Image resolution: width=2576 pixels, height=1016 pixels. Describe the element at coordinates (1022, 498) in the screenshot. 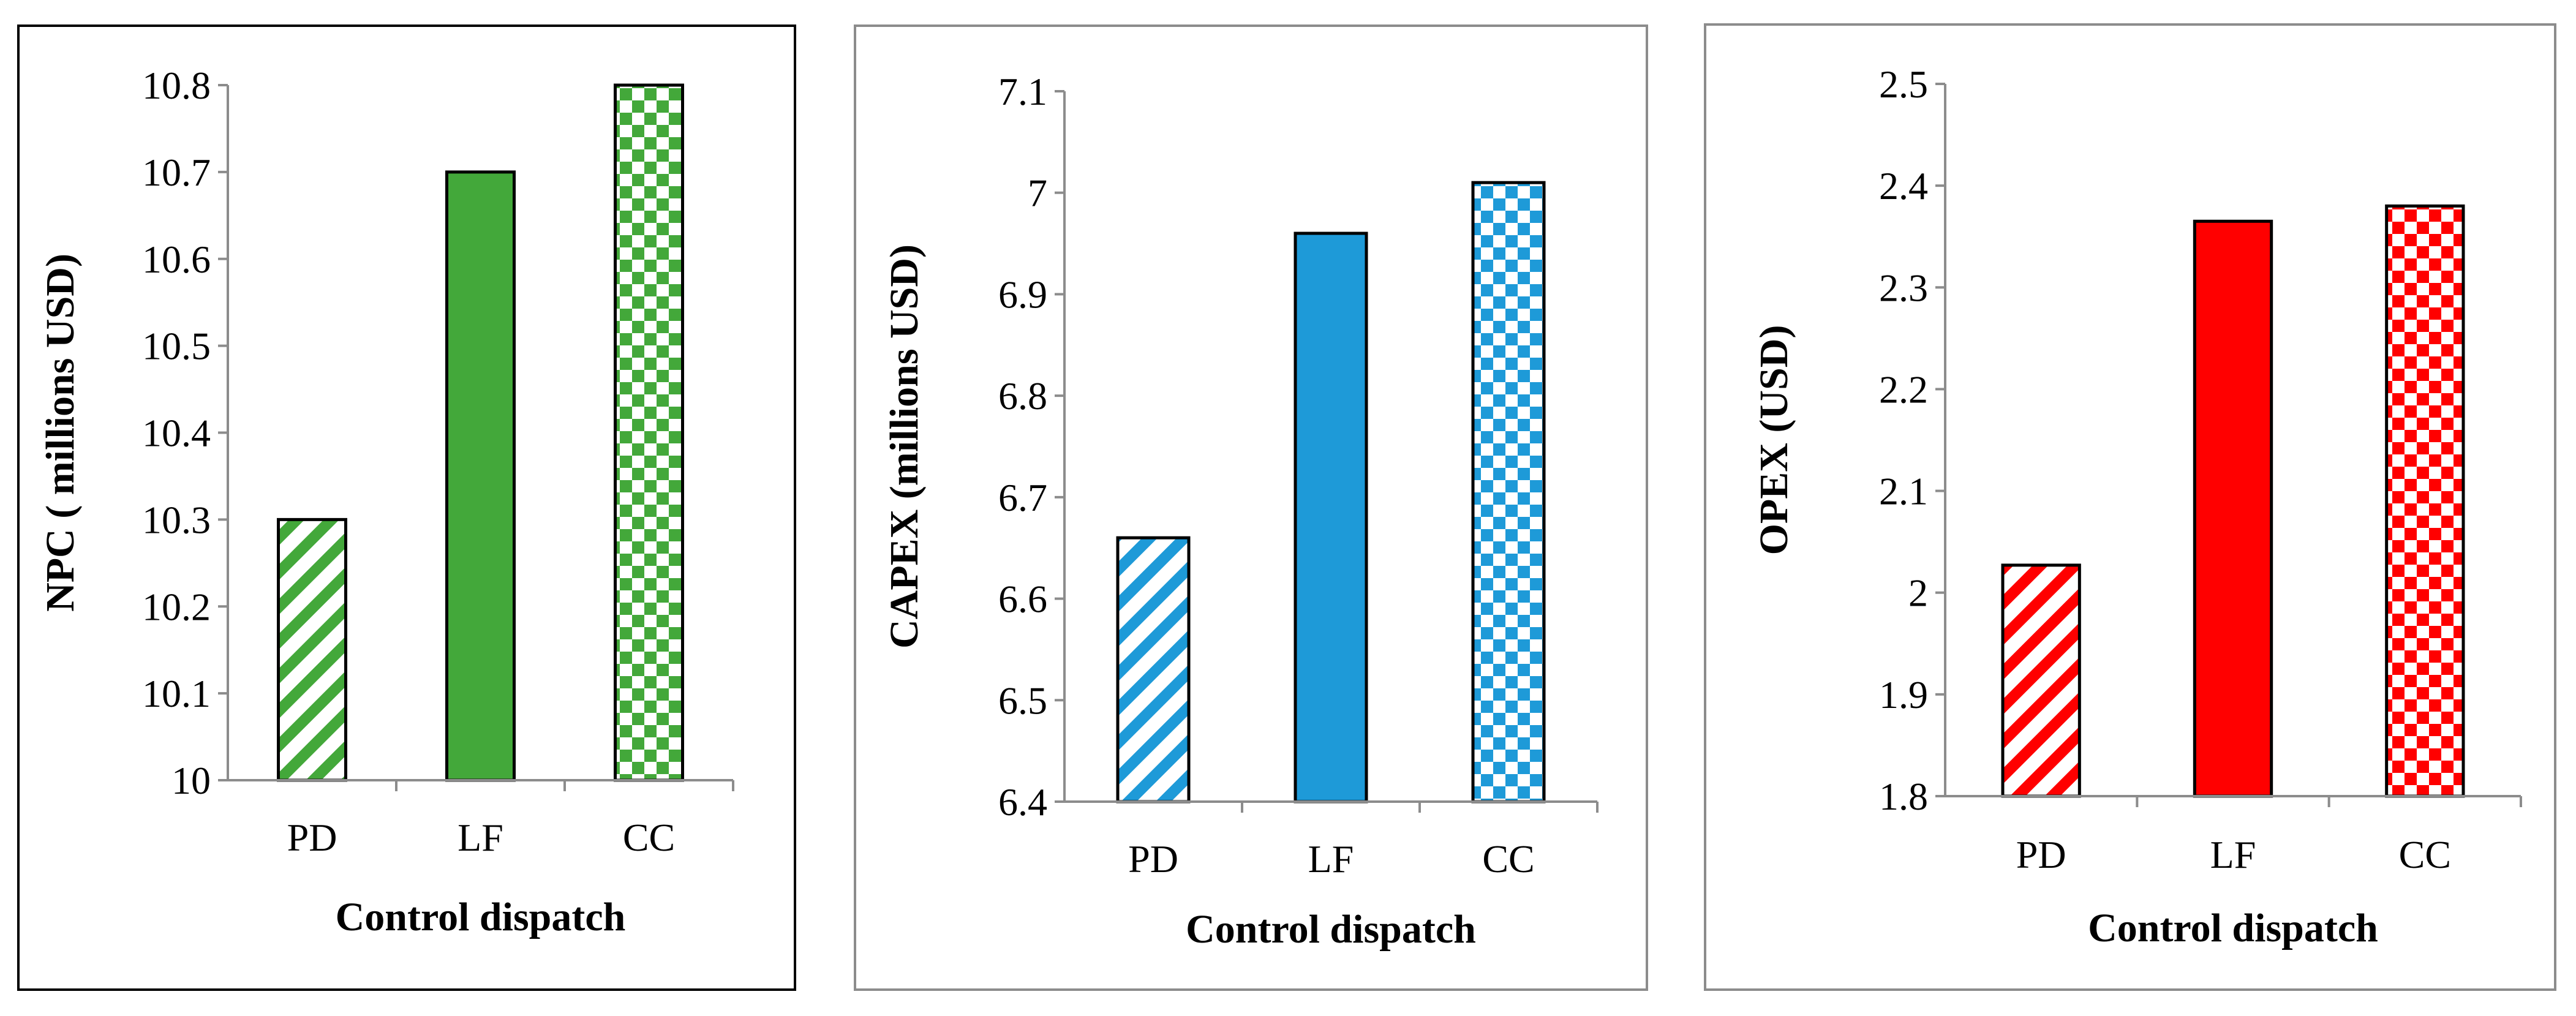

I see `y-tick-label: 6.7` at that location.